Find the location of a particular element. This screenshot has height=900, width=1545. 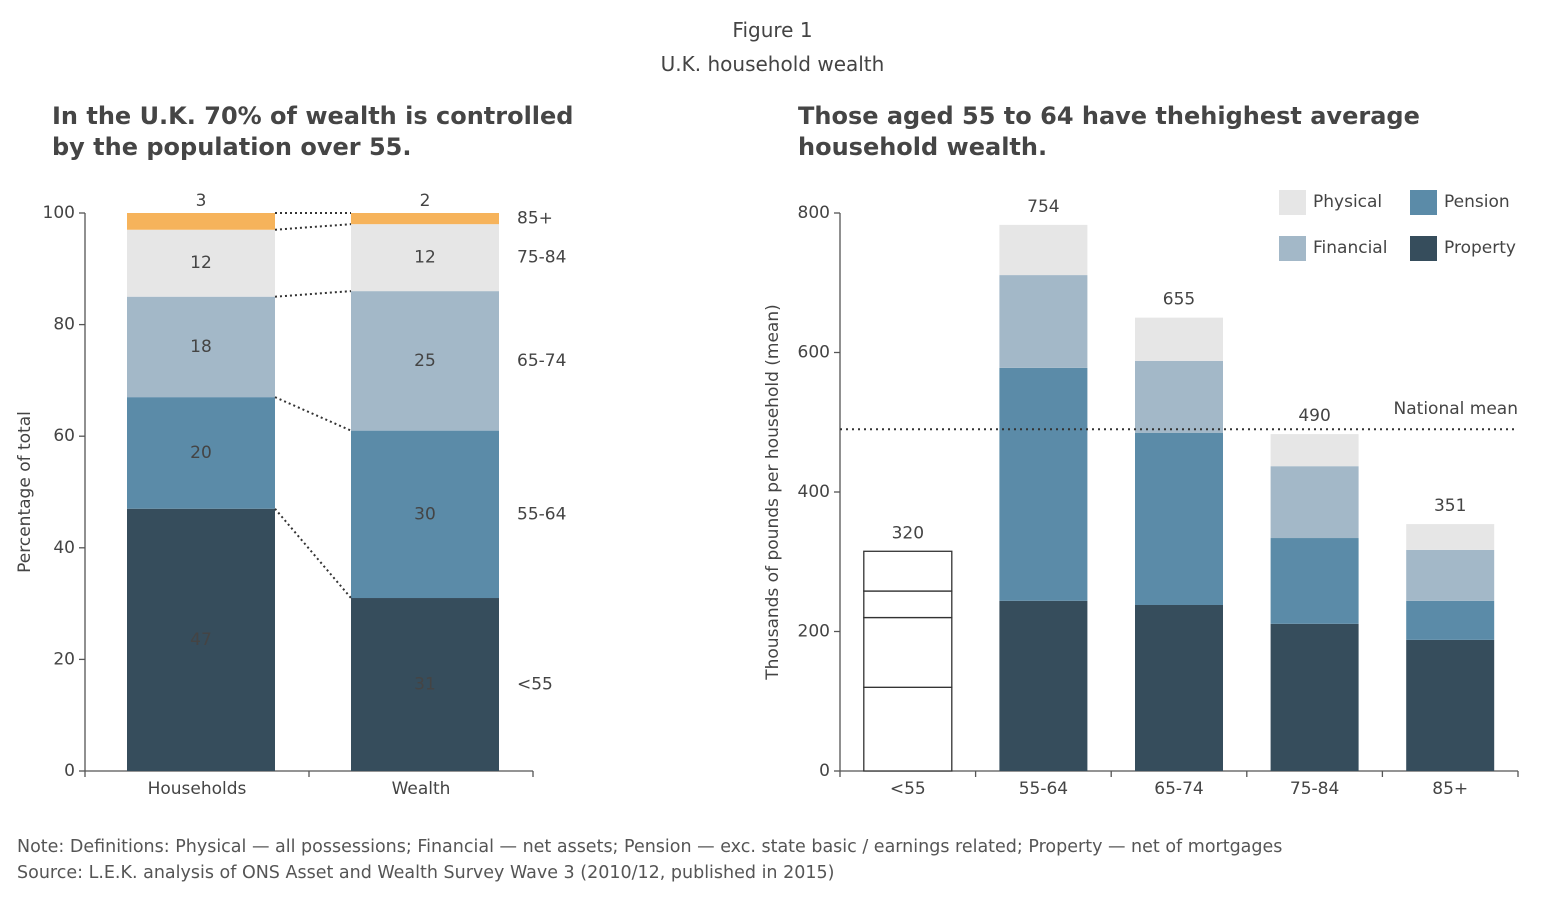

figure-subtitle: U.K. household wealth is located at coordinates (772, 64).